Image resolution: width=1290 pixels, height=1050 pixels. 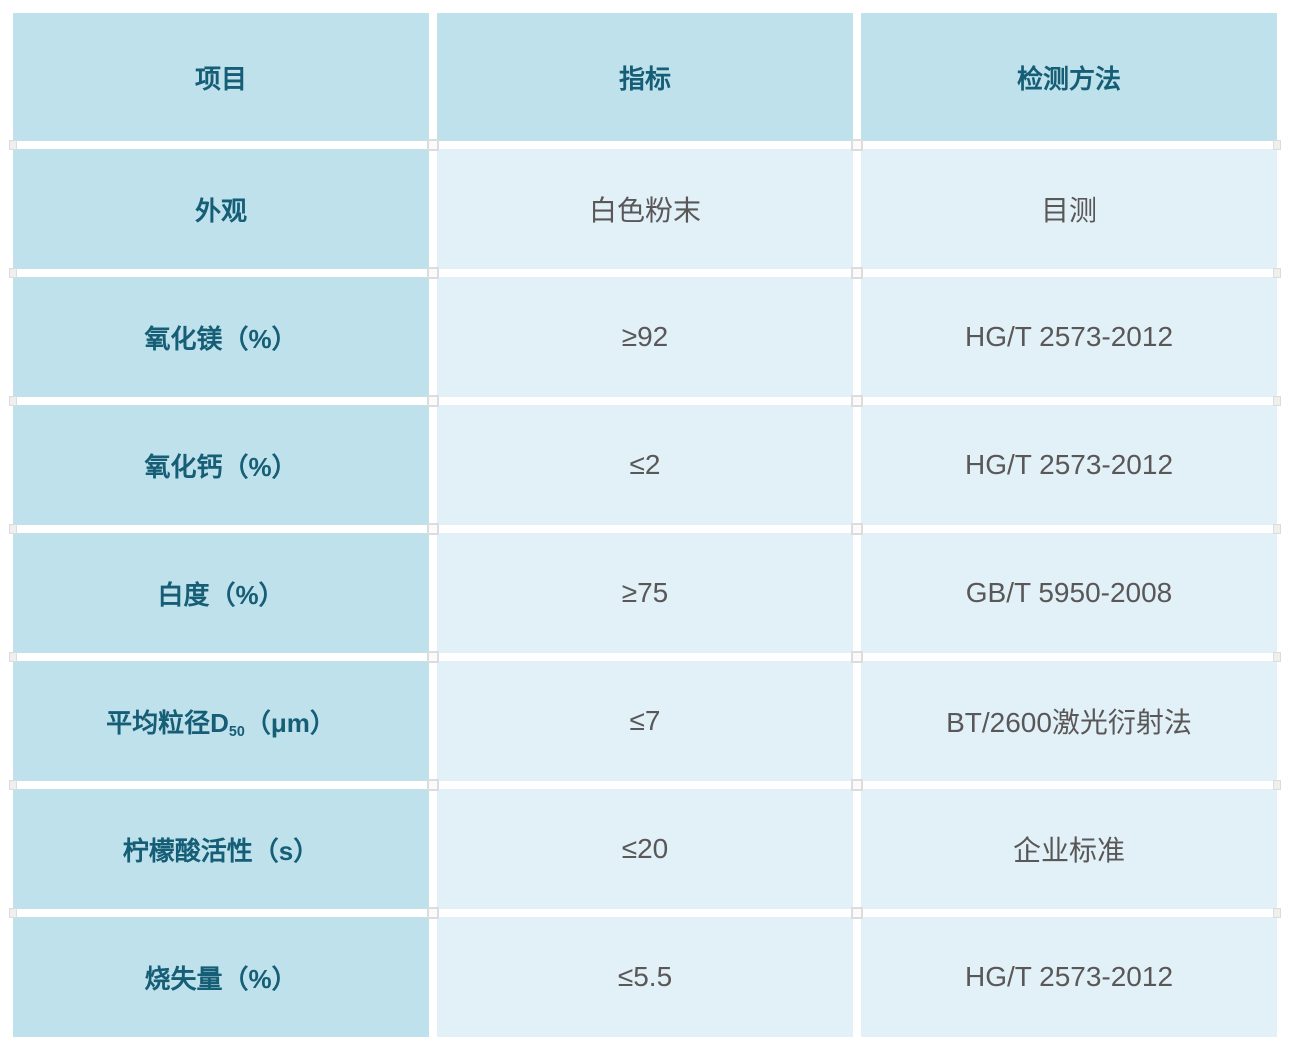 I want to click on spec-value-cell: ≤2, so click(x=645, y=465).